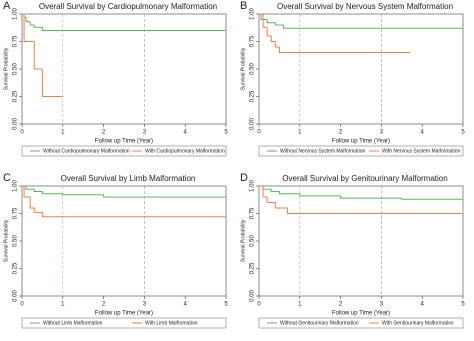  What do you see at coordinates (418, 323) in the screenshot?
I see `legend-label: With Genitourinary Malformation` at bounding box center [418, 323].